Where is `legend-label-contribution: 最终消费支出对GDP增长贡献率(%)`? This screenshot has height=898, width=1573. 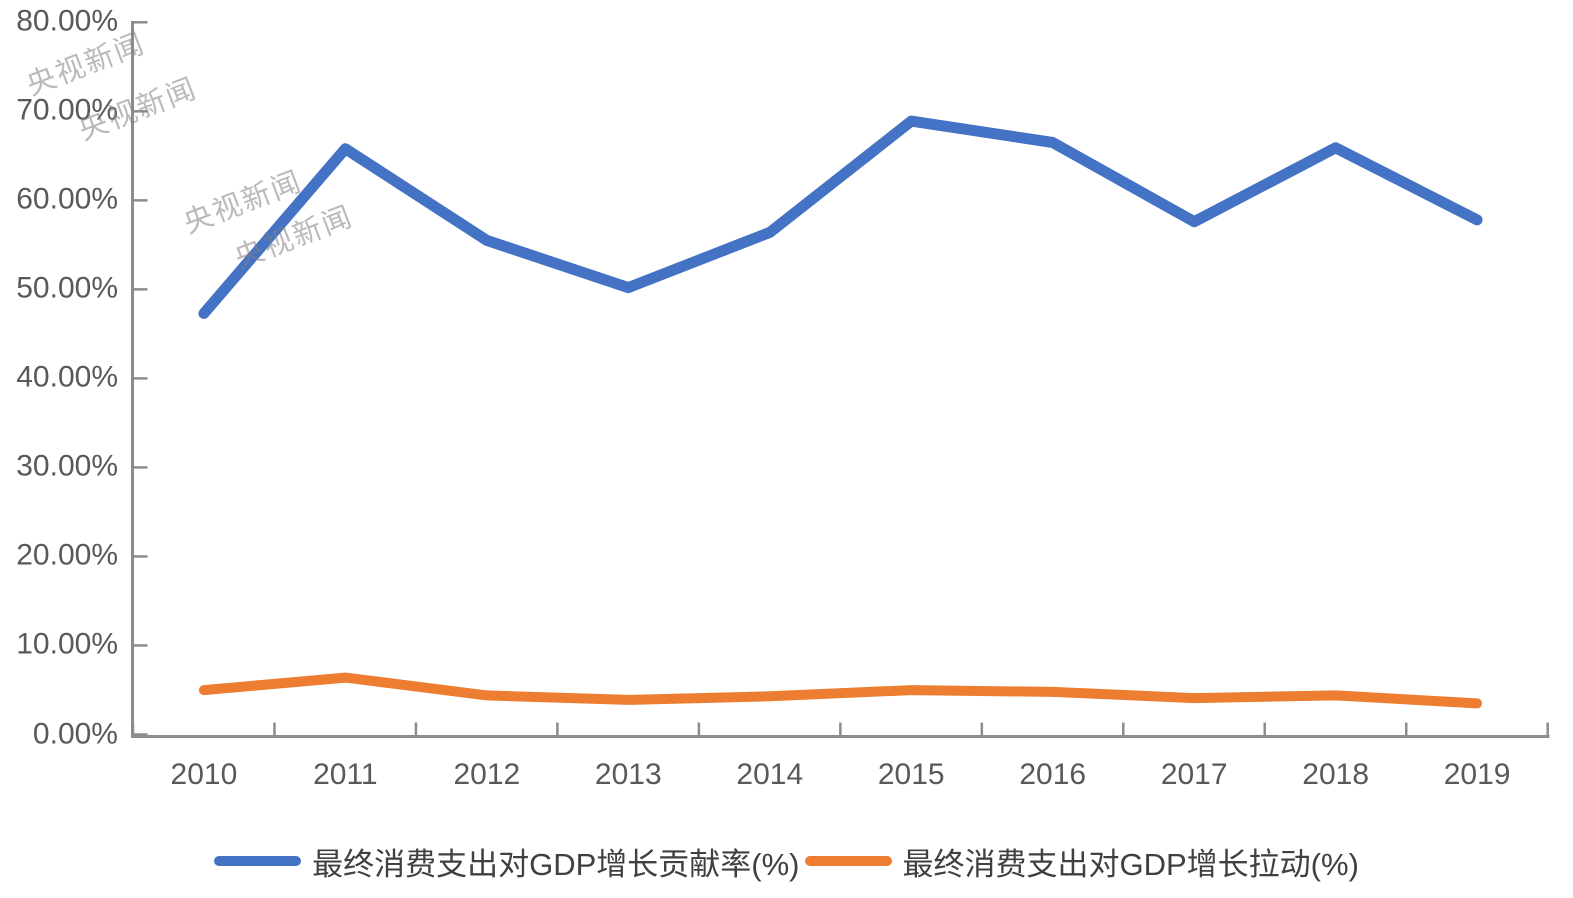
legend-label-contribution: 最终消费支出对GDP增长贡献率(%) is located at coordinates (556, 864).